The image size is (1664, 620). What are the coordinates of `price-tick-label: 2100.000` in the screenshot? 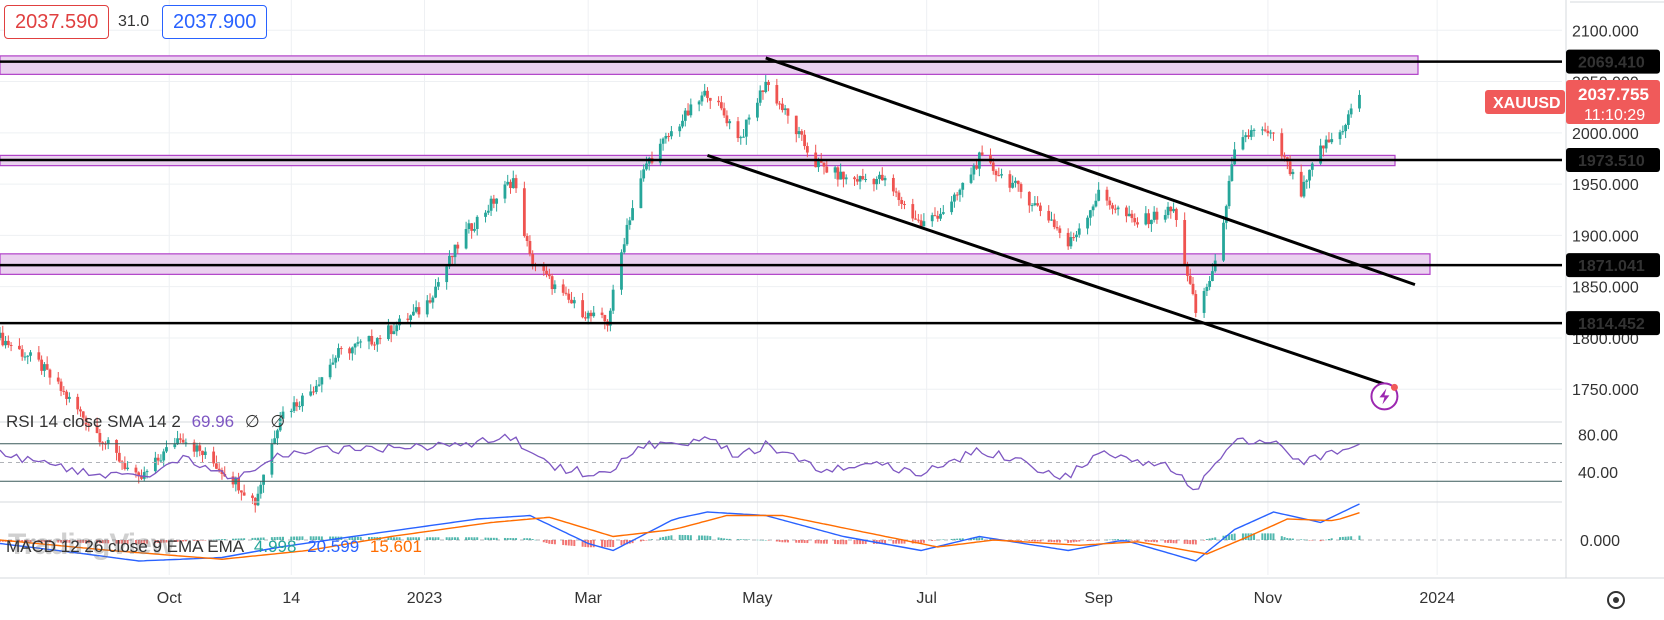 It's located at (1605, 31).